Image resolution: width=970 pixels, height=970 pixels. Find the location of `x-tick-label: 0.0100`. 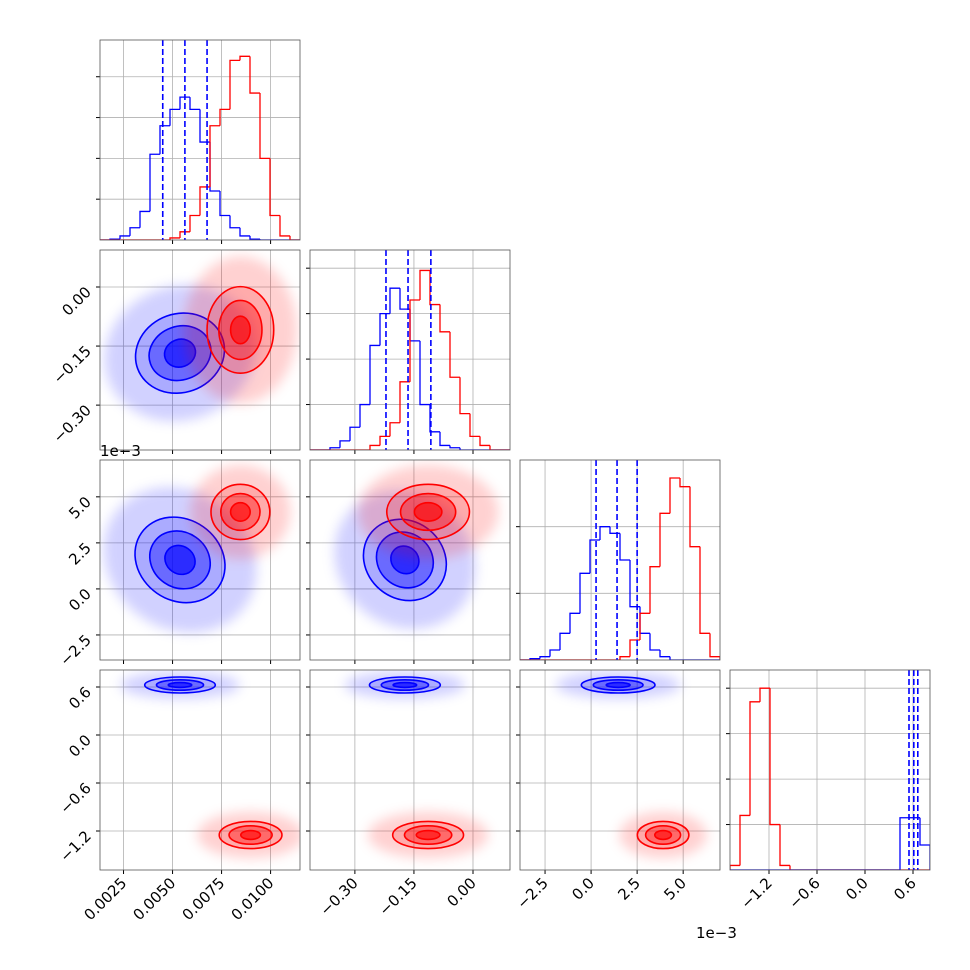

x-tick-label: 0.0100 is located at coordinates (253, 899).